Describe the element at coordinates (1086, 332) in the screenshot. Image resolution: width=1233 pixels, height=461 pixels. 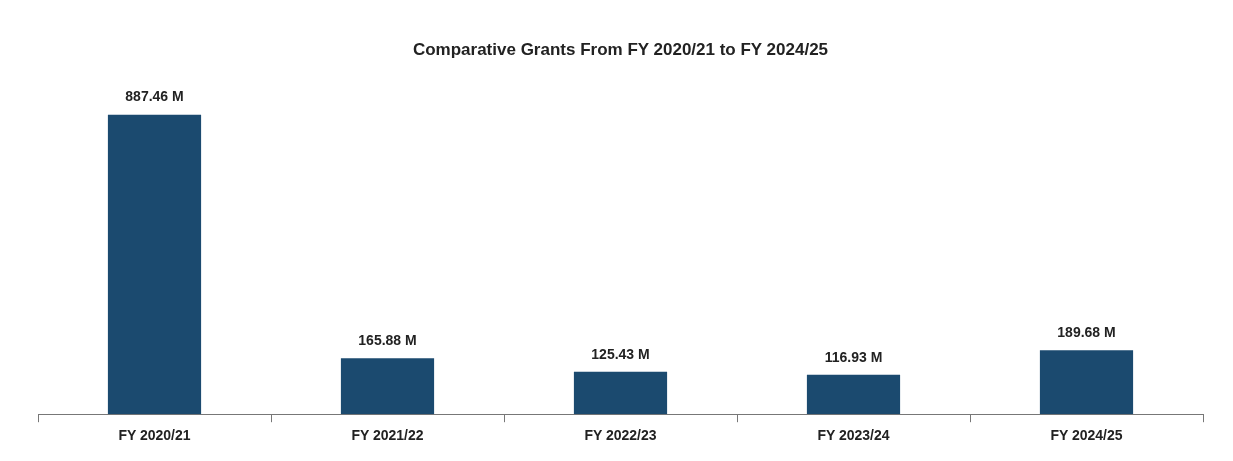
I see `data-label: 189.68 M` at that location.